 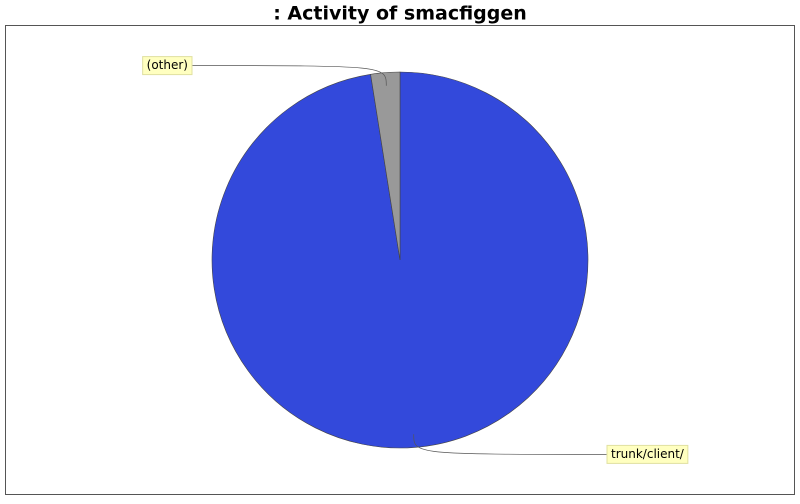 I want to click on pie-slice, so click(x=385, y=166).